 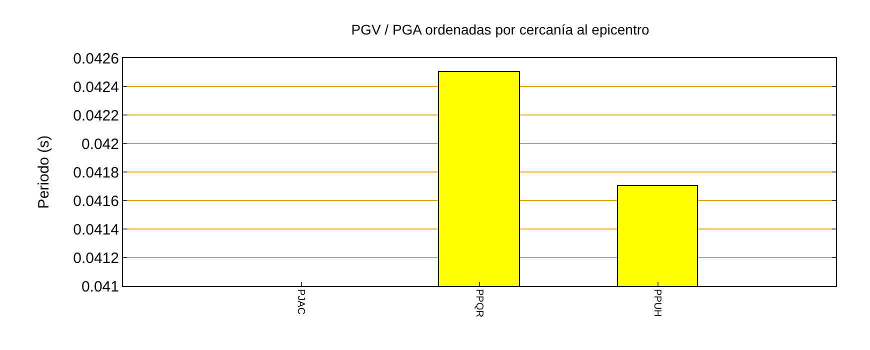 What do you see at coordinates (96, 201) in the screenshot?
I see `y-tick-label: 0.0416` at bounding box center [96, 201].